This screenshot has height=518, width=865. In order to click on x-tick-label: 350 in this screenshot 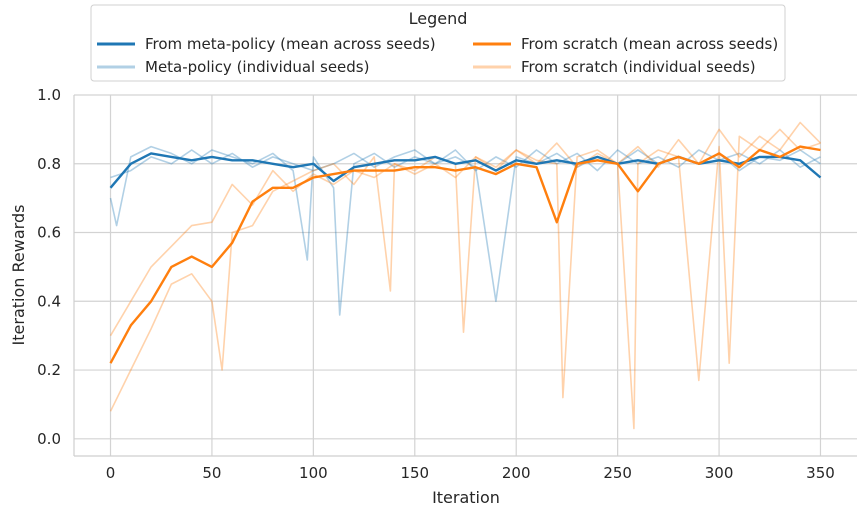, I will do `click(820, 473)`.